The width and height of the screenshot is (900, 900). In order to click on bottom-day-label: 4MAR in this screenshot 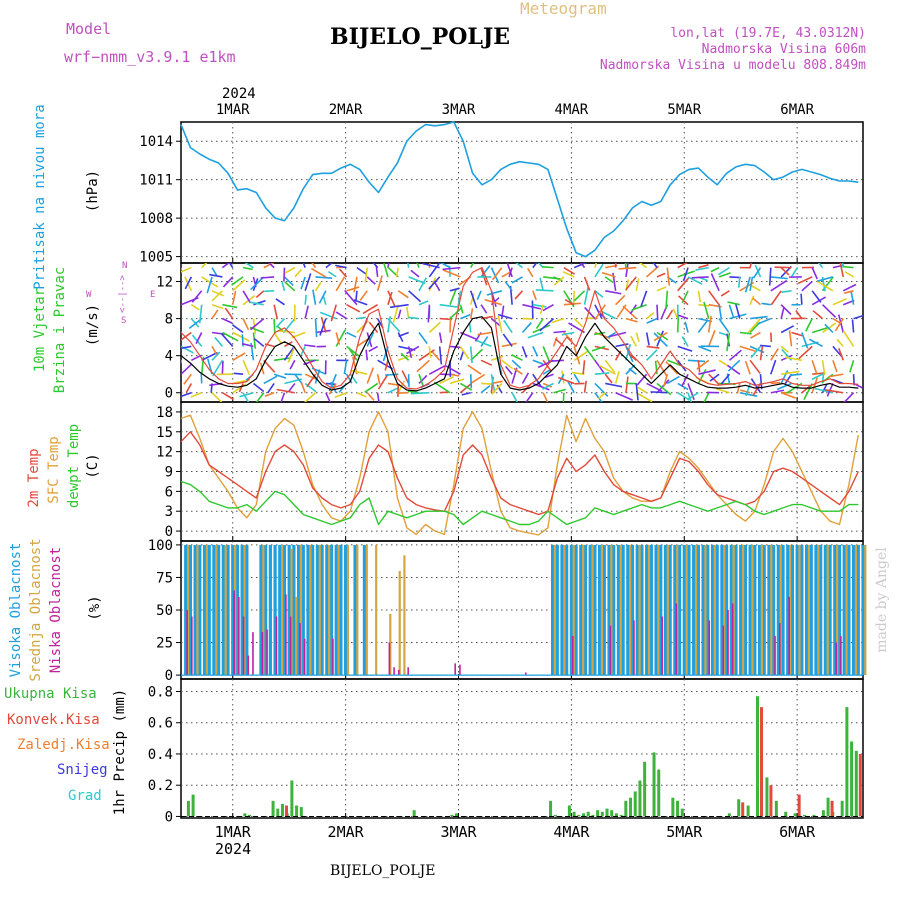, I will do `click(571, 832)`.